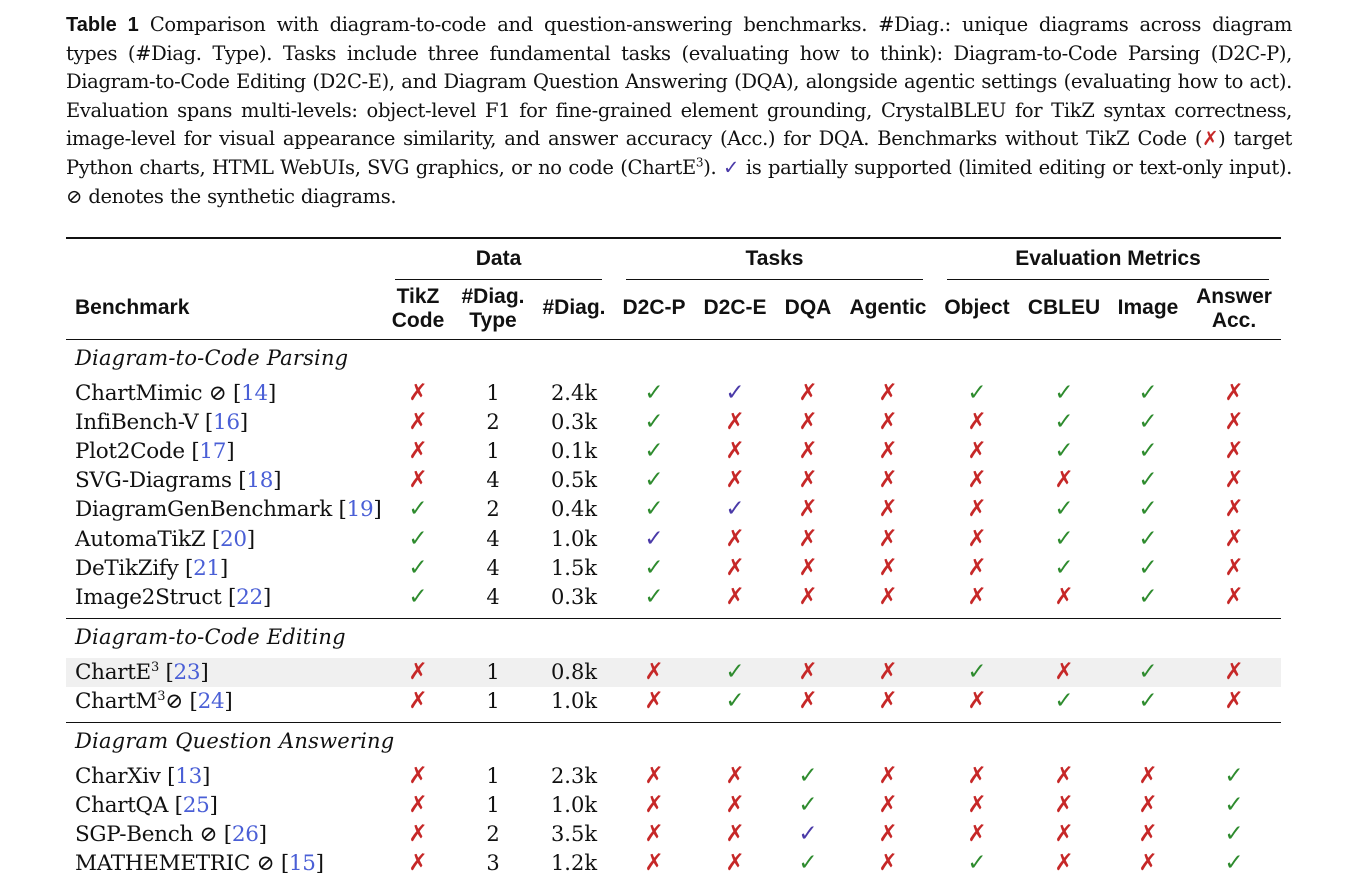 This screenshot has height=883, width=1359. What do you see at coordinates (156, 597) in the screenshot?
I see `benchmark-name-part: Image2Struct [` at bounding box center [156, 597].